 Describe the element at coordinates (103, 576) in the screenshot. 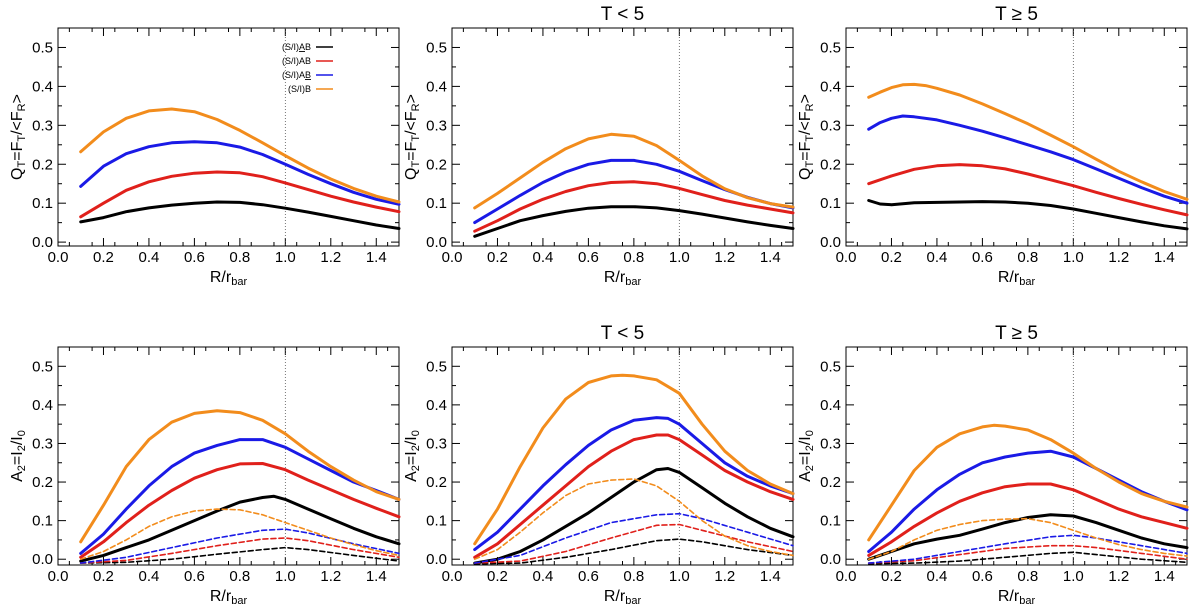

I see `x-tick-label: 0.2` at that location.